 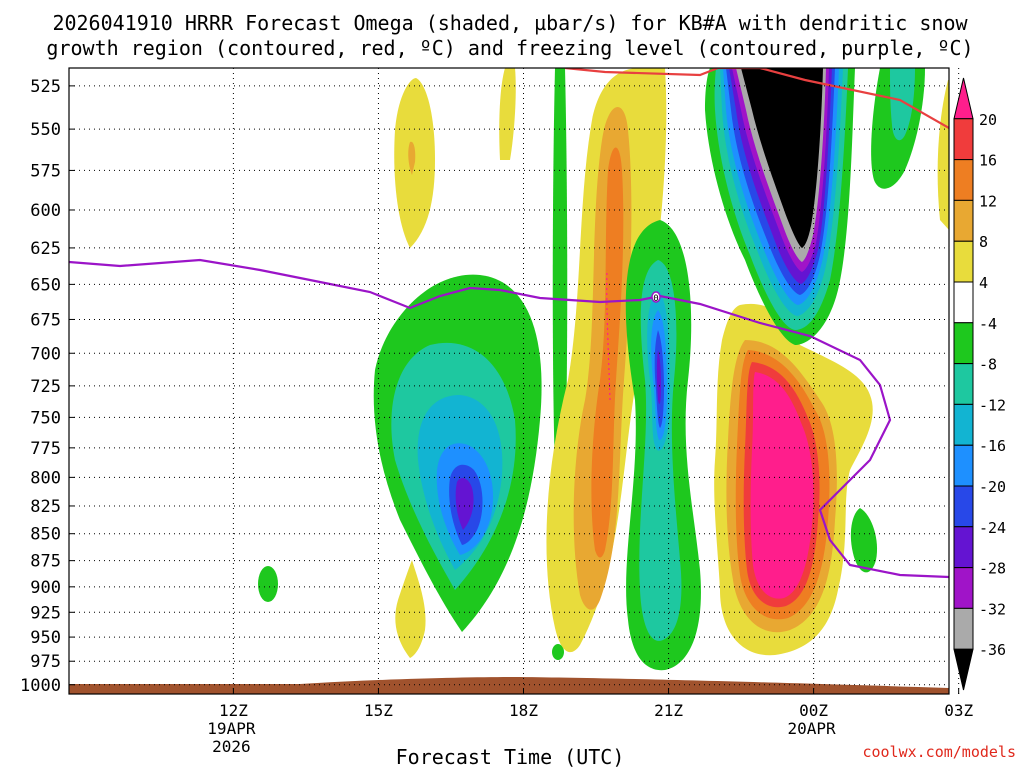 What do you see at coordinates (45, 507) in the screenshot?
I see `y-tick-label: 825` at bounding box center [45, 507].